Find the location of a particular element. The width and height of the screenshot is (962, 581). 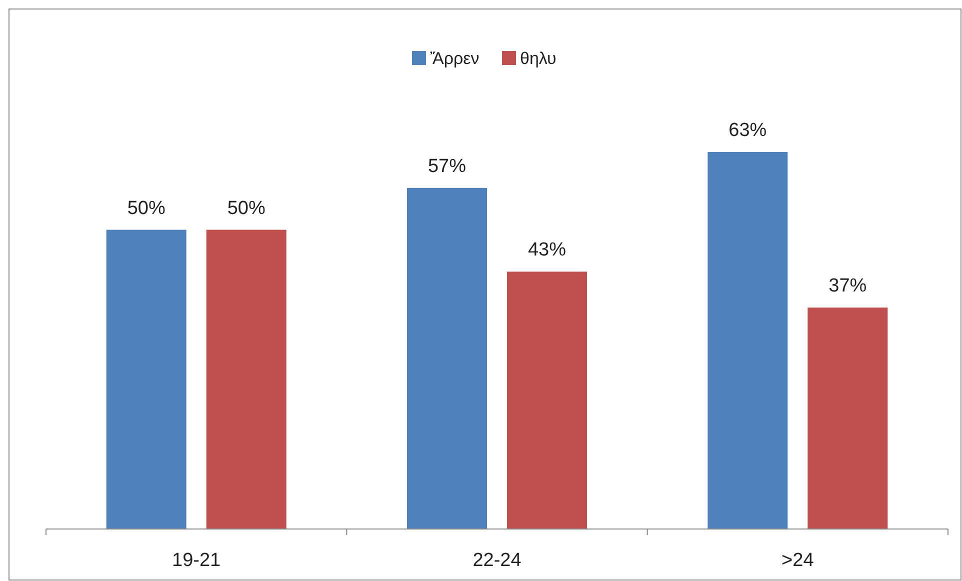

data-label: 63% is located at coordinates (747, 130).